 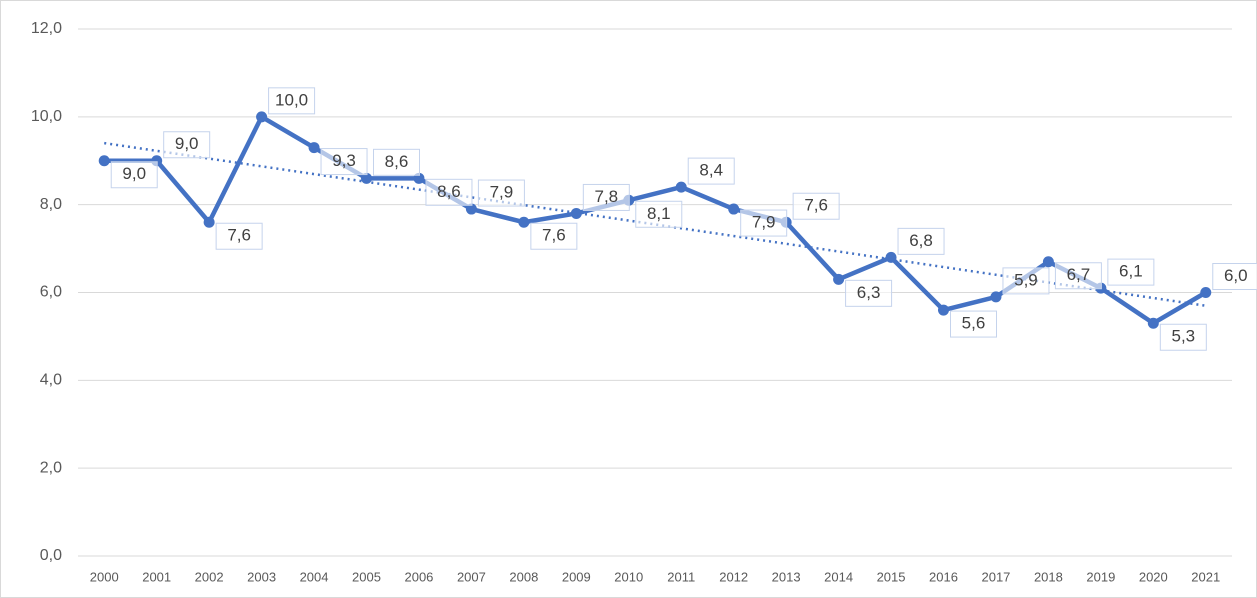 I want to click on data-label: 8,1, so click(x=659, y=213).